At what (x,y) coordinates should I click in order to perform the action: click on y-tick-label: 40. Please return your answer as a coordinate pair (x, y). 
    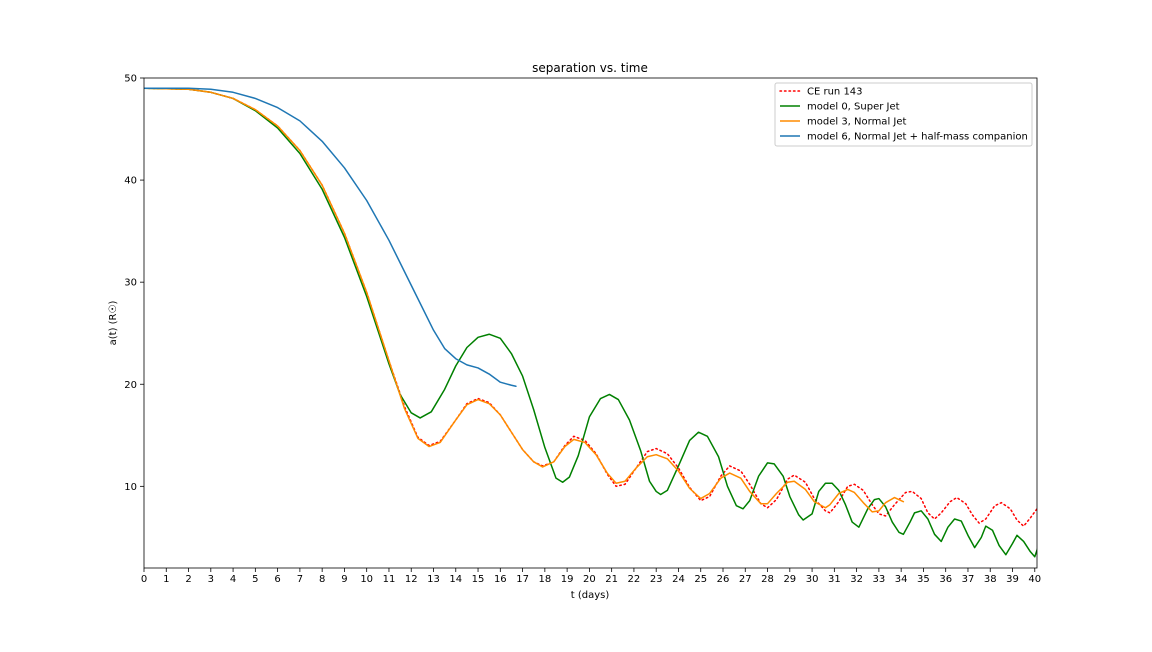
    Looking at the image, I should click on (130, 181).